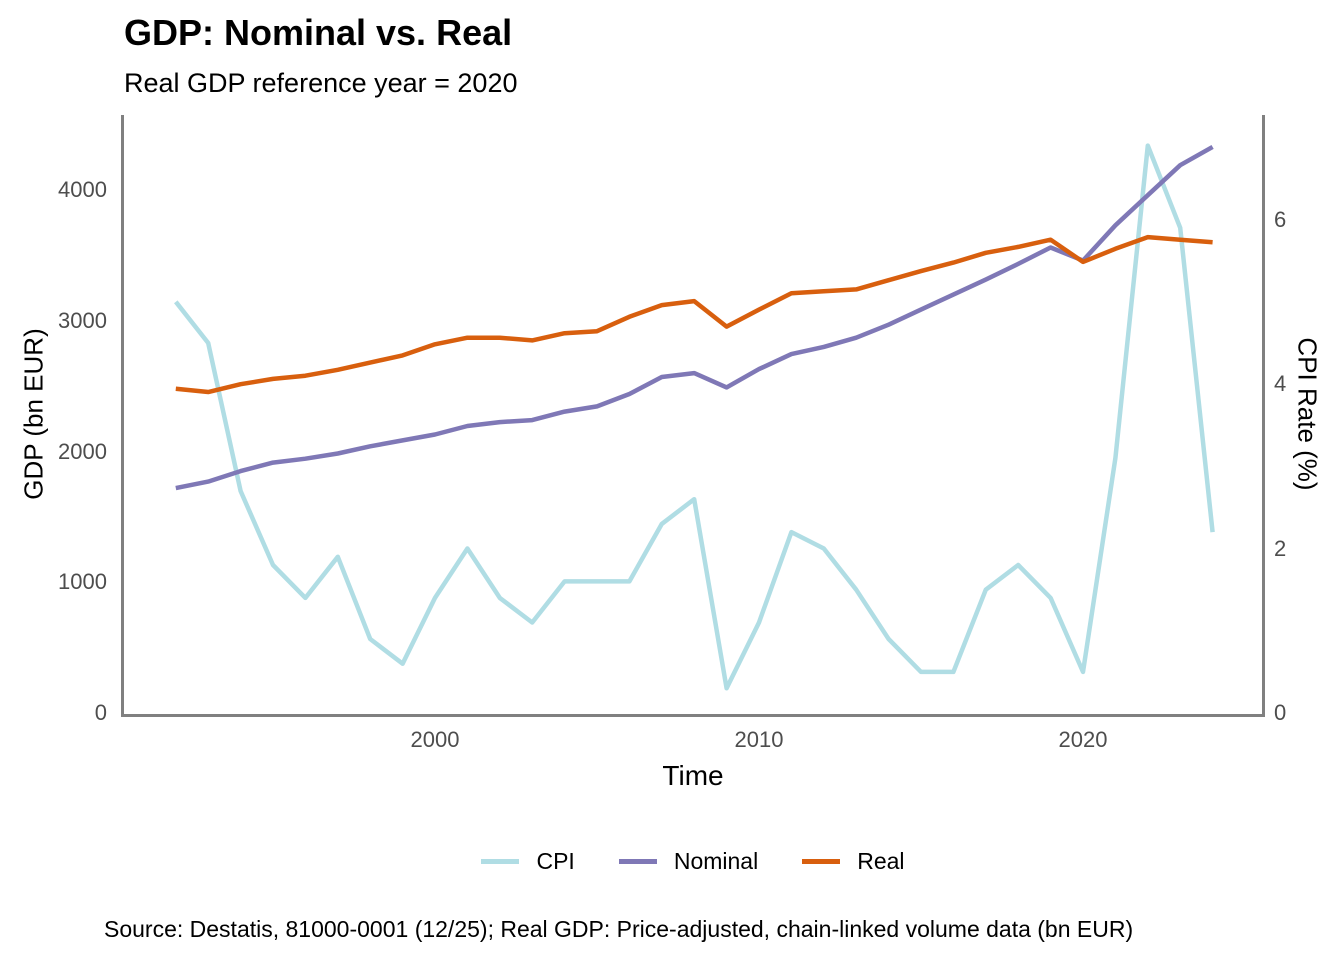 The height and width of the screenshot is (960, 1344). What do you see at coordinates (82, 320) in the screenshot?
I see `y-axis-left-tick-label: 3000` at bounding box center [82, 320].